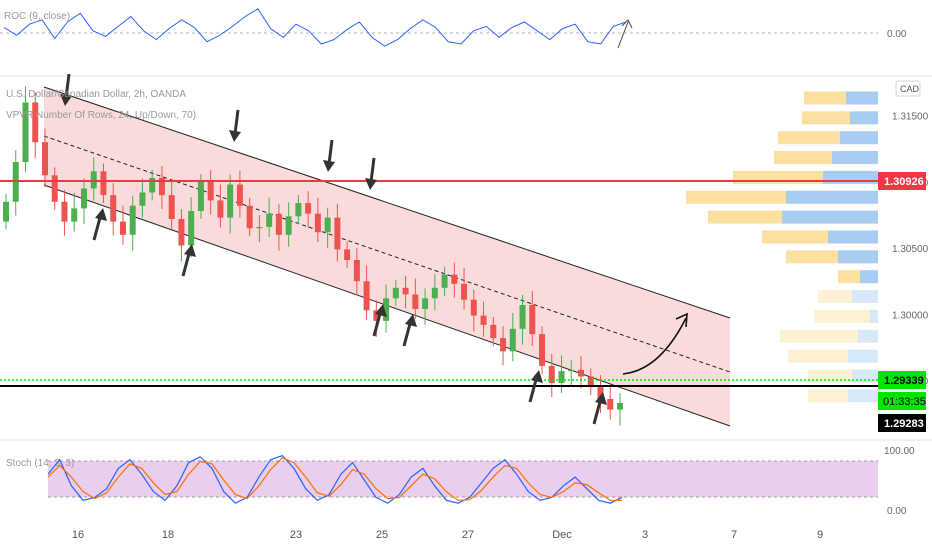 The image size is (932, 550). I want to click on vpvr-indicator-label: VPVR Number Of Rows, 24, Up/Down, 70), so click(101, 115).